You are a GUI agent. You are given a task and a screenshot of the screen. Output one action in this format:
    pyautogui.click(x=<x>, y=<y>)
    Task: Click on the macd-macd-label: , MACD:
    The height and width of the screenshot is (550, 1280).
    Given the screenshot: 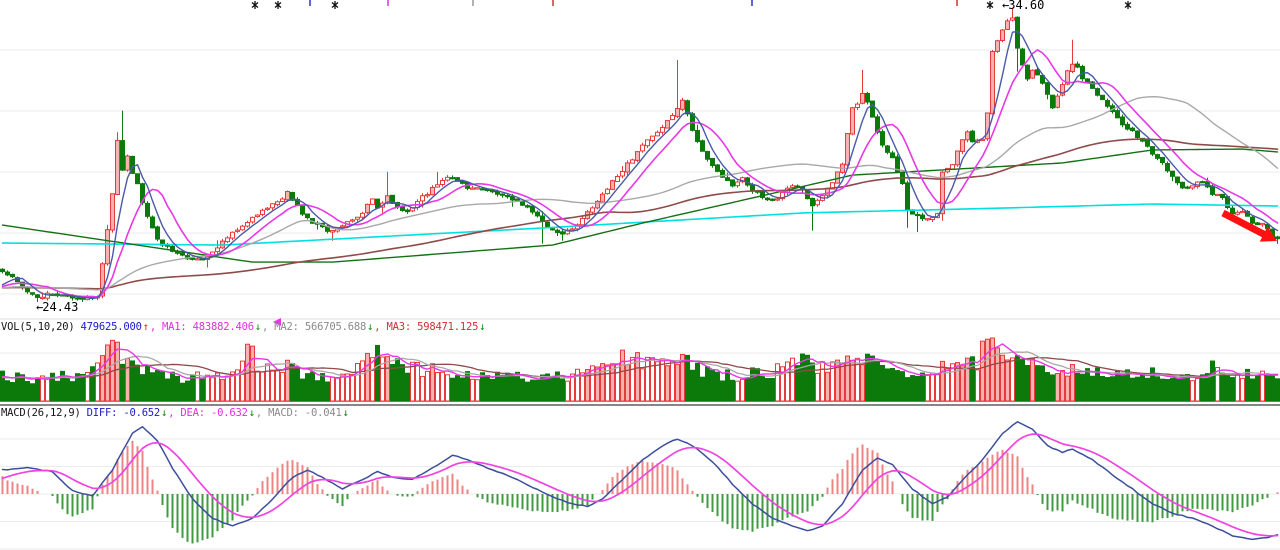 What is the action you would take?
    pyautogui.click(x=277, y=413)
    